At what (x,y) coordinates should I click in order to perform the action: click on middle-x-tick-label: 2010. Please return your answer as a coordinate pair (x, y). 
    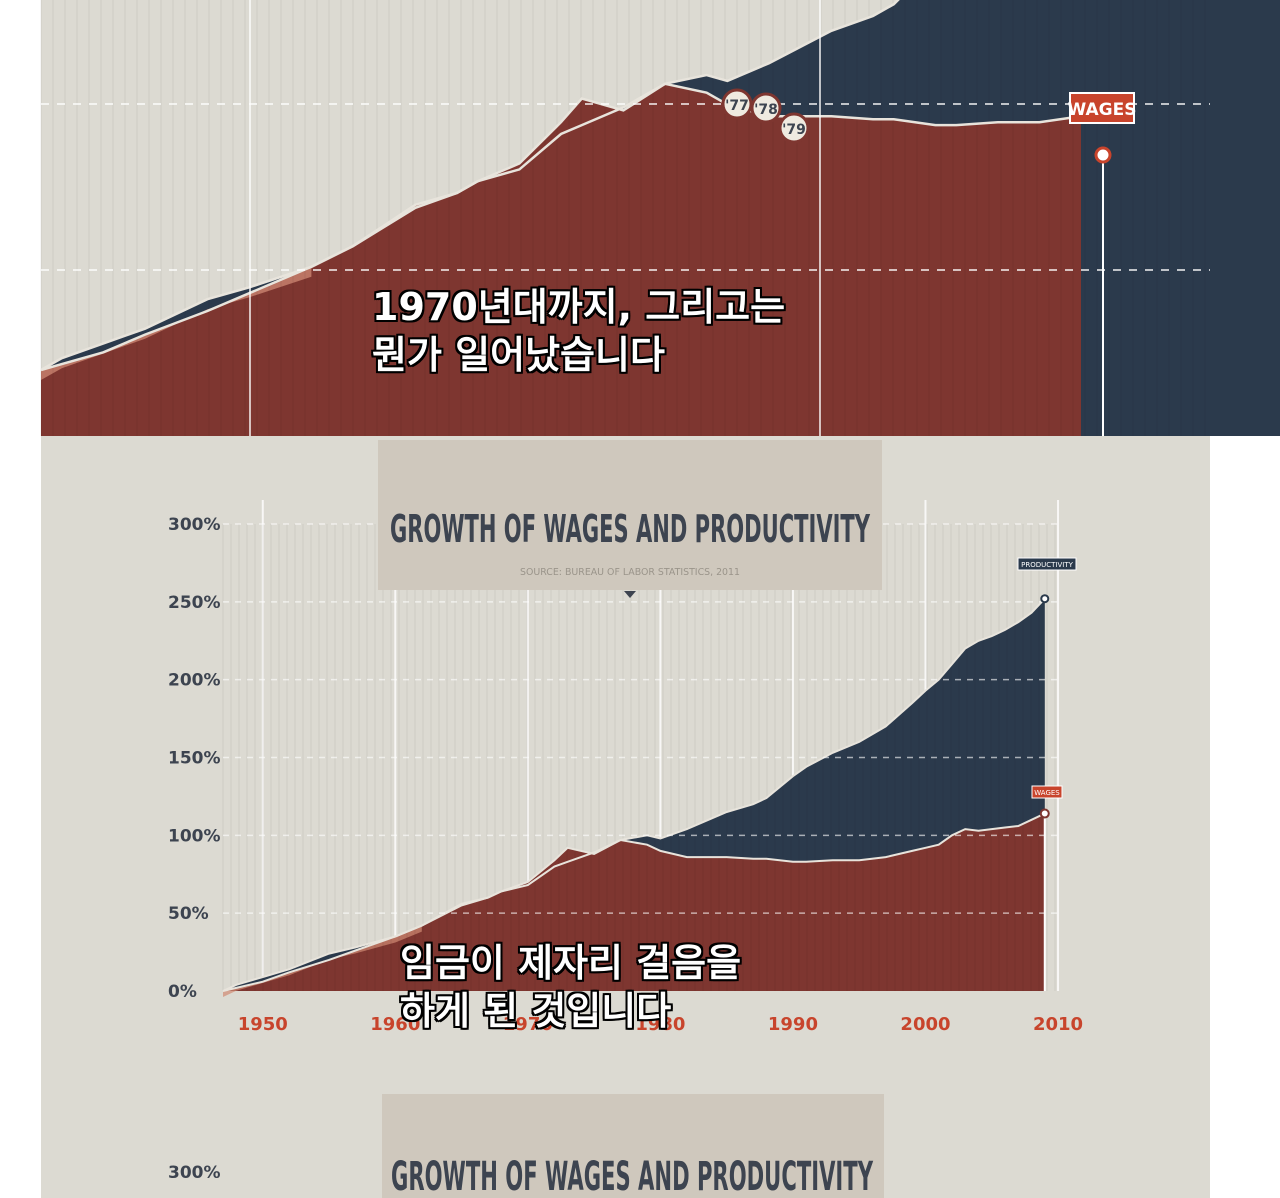
    Looking at the image, I should click on (1058, 1024).